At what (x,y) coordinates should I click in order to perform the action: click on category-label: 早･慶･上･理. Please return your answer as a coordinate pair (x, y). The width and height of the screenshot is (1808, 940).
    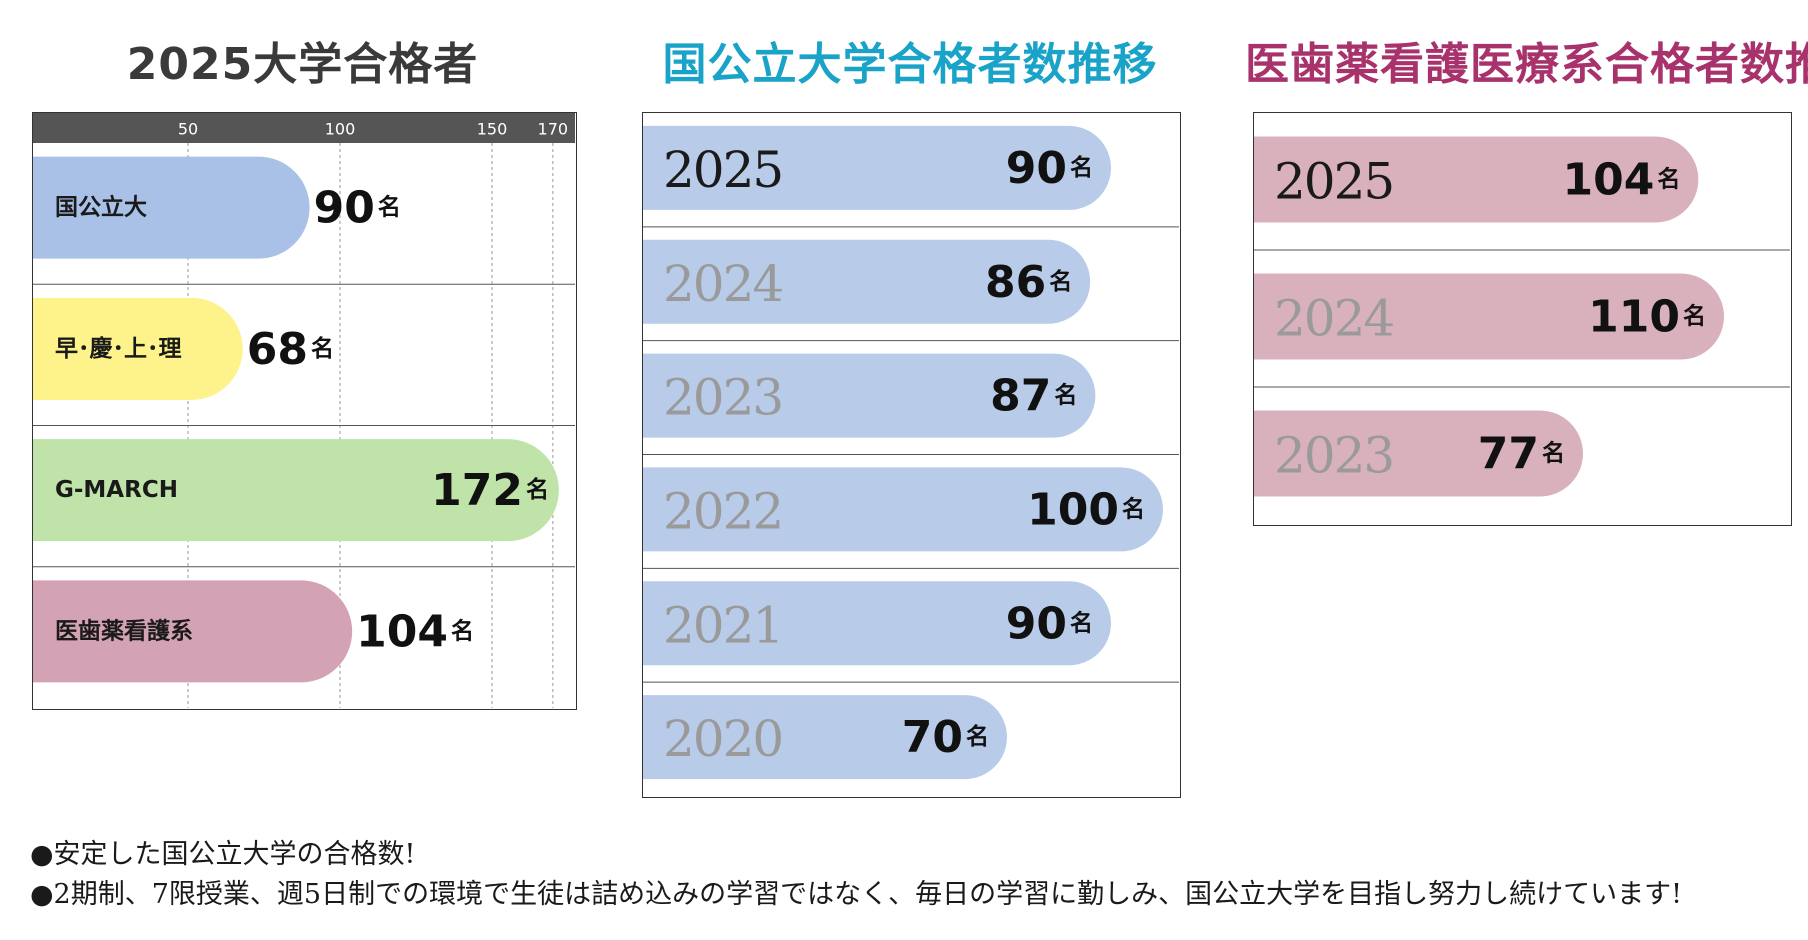
    Looking at the image, I should click on (118, 348).